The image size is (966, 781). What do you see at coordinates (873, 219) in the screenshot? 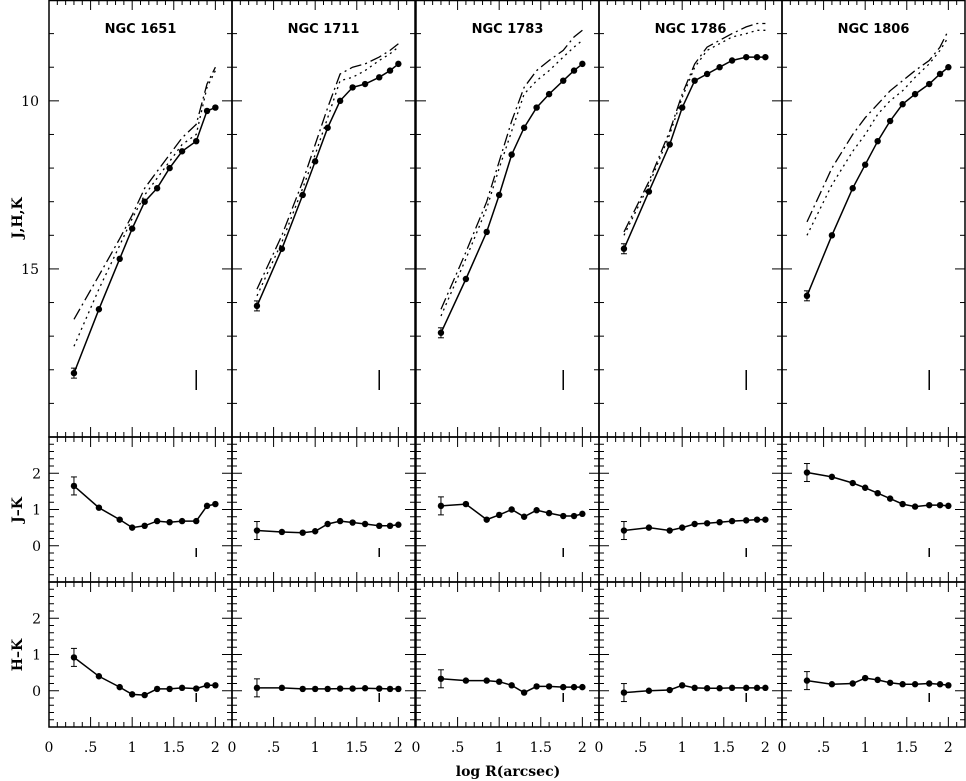
I see `panel-5-mag` at bounding box center [873, 219].